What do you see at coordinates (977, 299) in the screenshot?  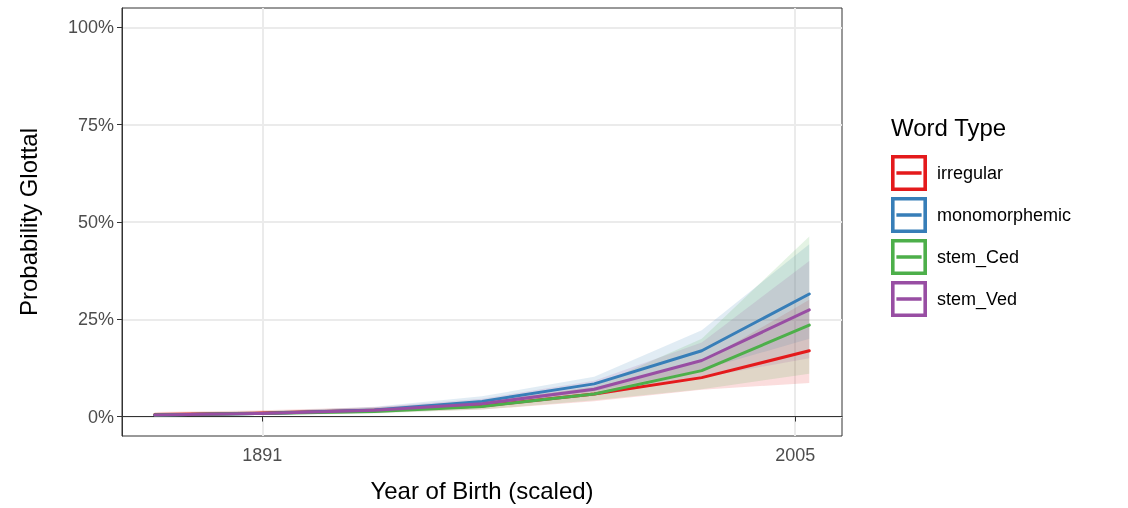 I see `legend-label: stem_Ved` at bounding box center [977, 299].